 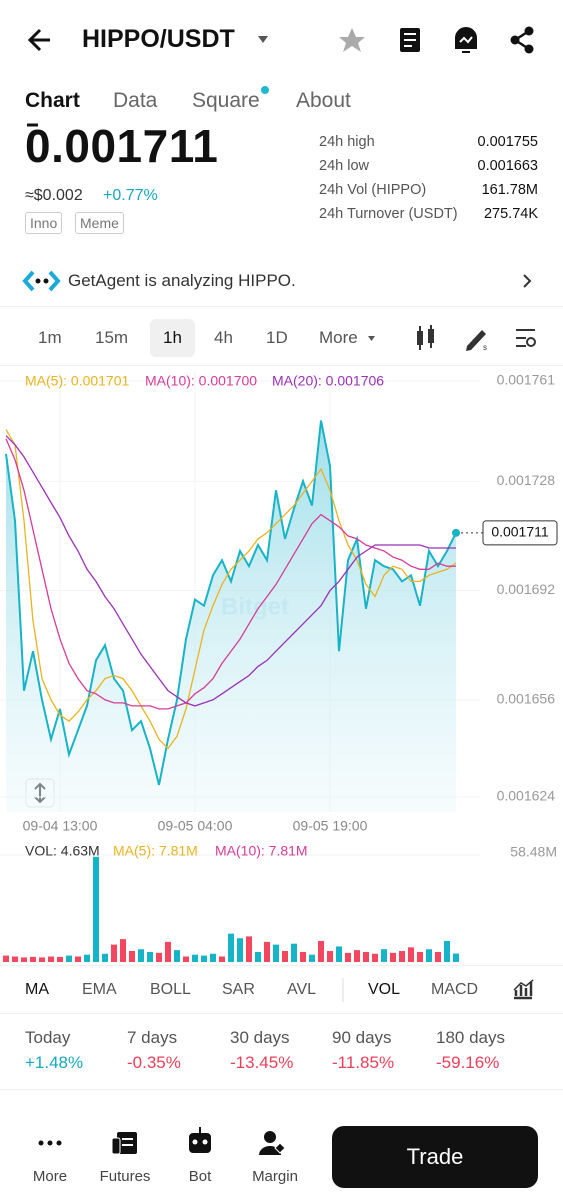 What do you see at coordinates (344, 166) in the screenshot?
I see `stat-label: 24h low` at bounding box center [344, 166].